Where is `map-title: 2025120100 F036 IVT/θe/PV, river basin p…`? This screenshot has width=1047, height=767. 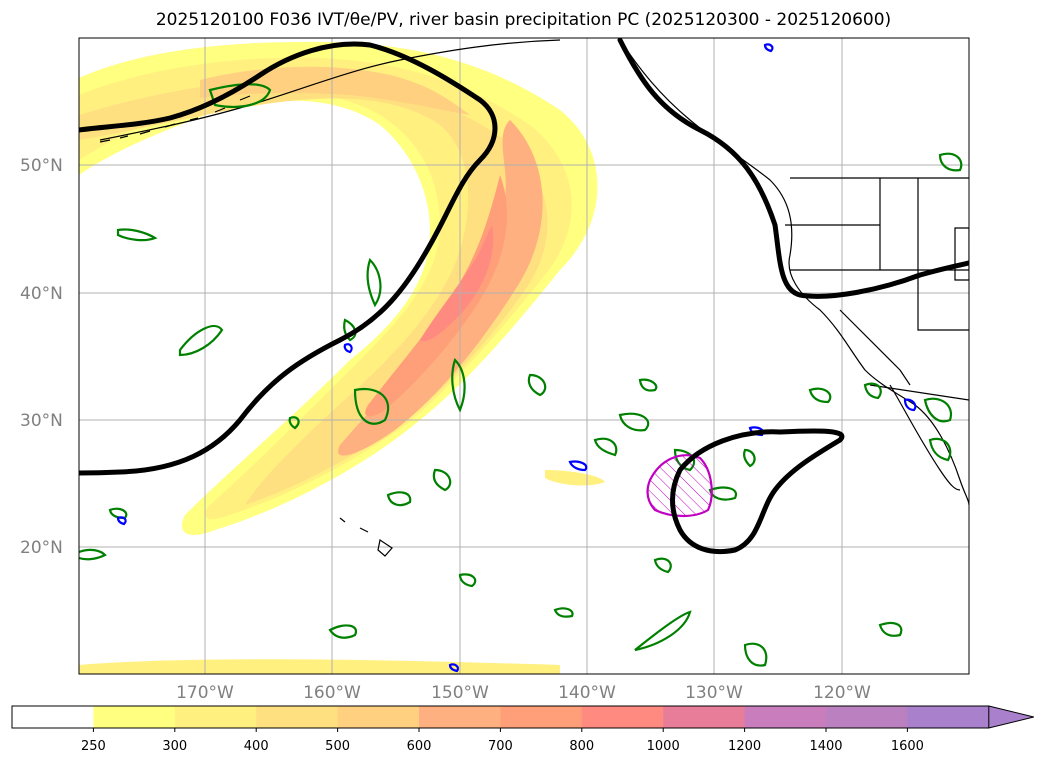
map-title: 2025120100 F036 IVT/θe/PV, river basin p… is located at coordinates (523, 20).